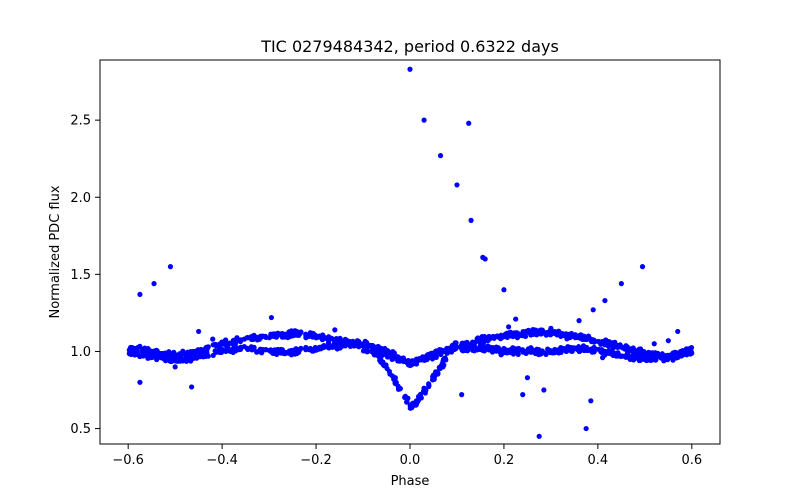 This screenshot has height=500, width=800. Describe the element at coordinates (80, 198) in the screenshot. I see `y-tick-label: 2.0` at that location.